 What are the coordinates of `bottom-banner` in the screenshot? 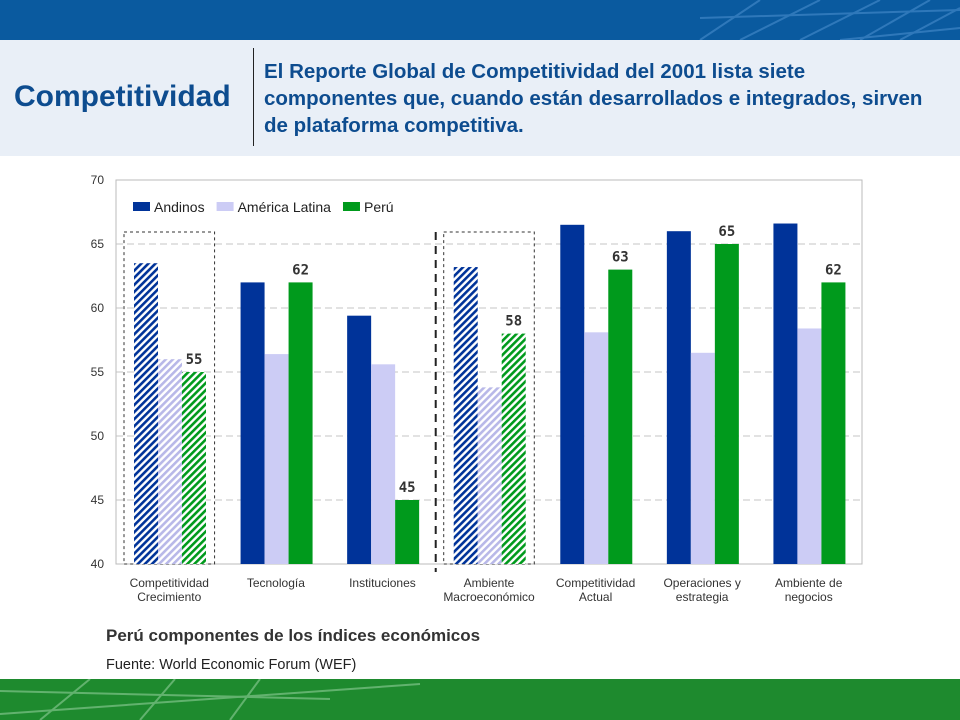 It's located at (480, 699).